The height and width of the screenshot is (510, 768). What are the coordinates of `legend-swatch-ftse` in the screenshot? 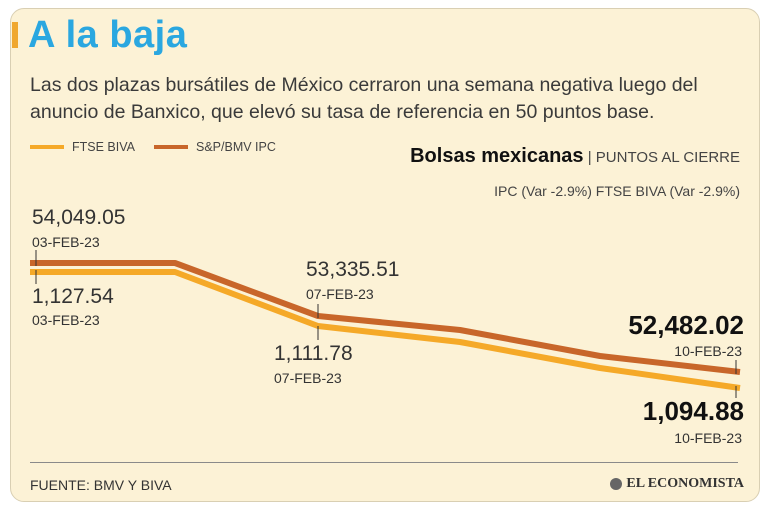 It's located at (47, 147).